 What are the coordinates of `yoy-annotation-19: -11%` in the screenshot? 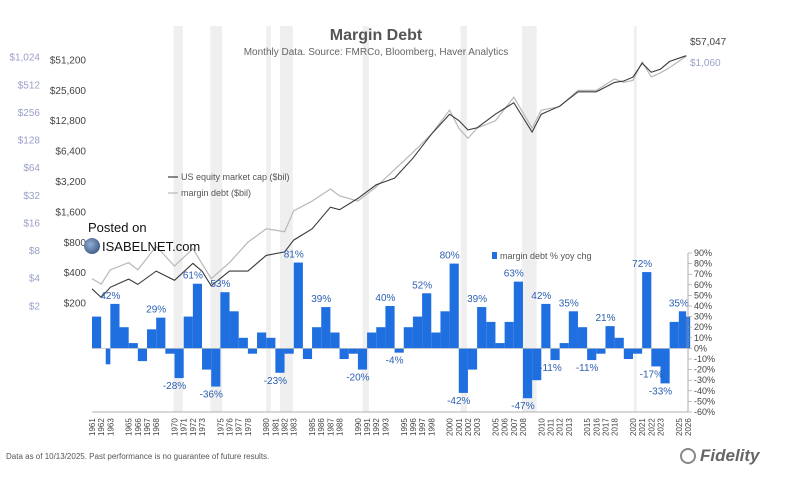 It's located at (550, 368).